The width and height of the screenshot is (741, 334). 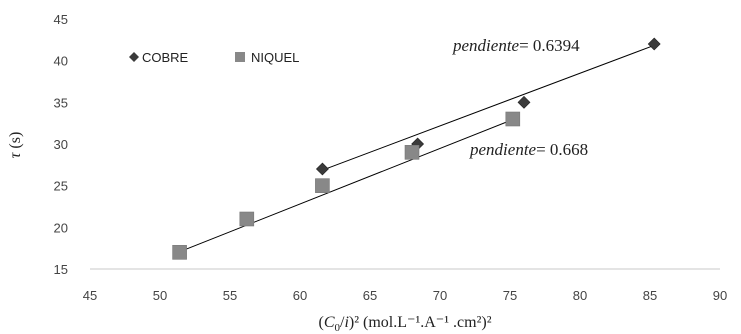 I want to click on x-tick-label: 85, so click(x=650, y=295).